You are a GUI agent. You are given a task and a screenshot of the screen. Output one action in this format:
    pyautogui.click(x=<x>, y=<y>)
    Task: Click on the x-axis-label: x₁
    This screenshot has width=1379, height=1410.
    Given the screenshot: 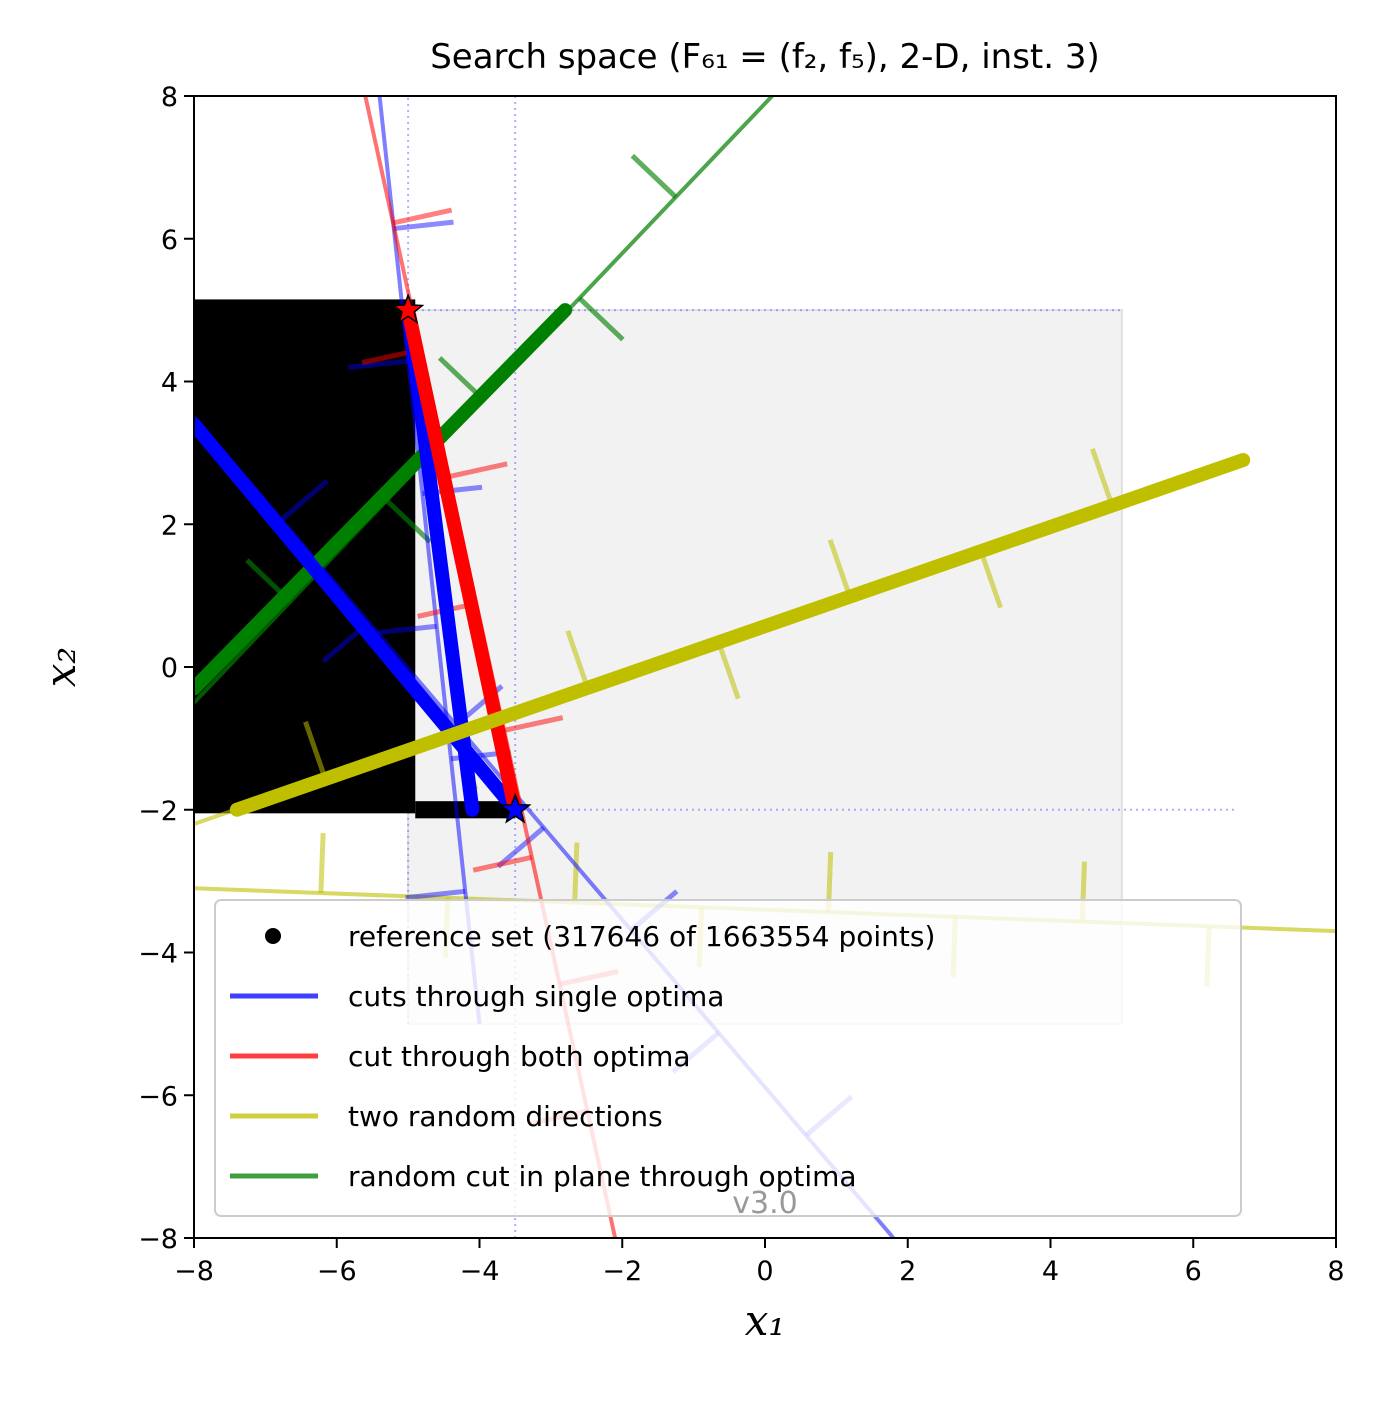 What is the action you would take?
    pyautogui.click(x=765, y=1320)
    